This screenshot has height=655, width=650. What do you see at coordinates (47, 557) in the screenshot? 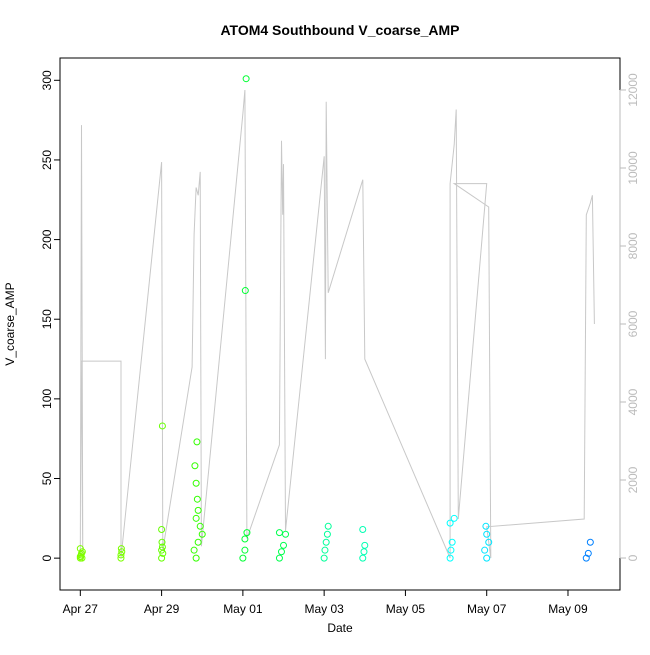
I see `y-tick-label: 0` at bounding box center [47, 557].